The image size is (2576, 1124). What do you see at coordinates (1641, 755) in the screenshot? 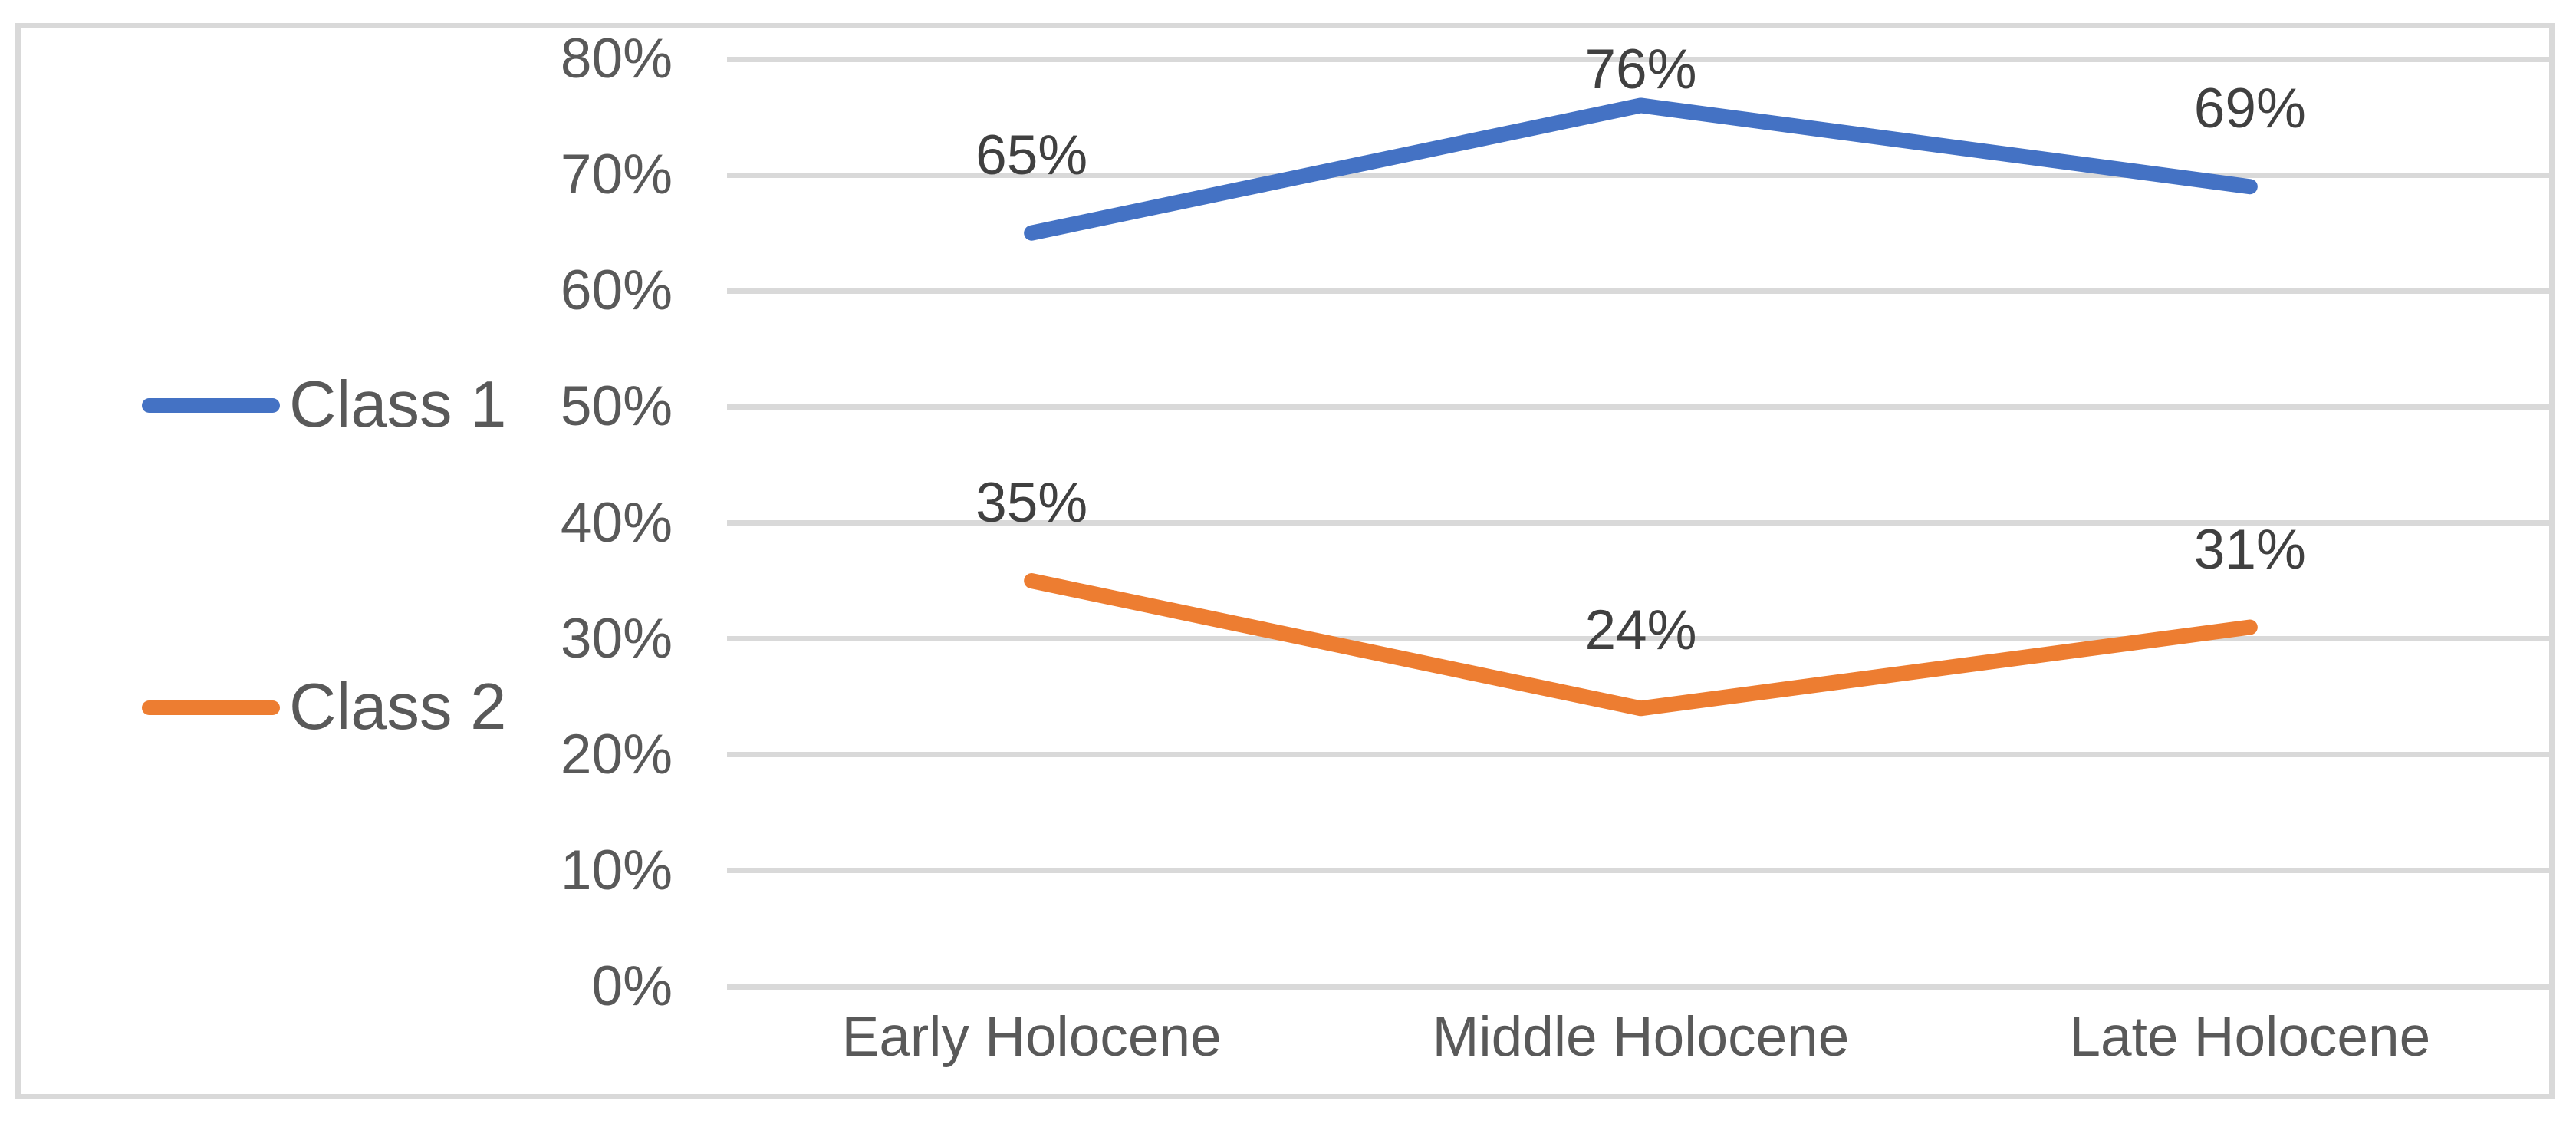
I see `gridline-20%` at bounding box center [1641, 755].